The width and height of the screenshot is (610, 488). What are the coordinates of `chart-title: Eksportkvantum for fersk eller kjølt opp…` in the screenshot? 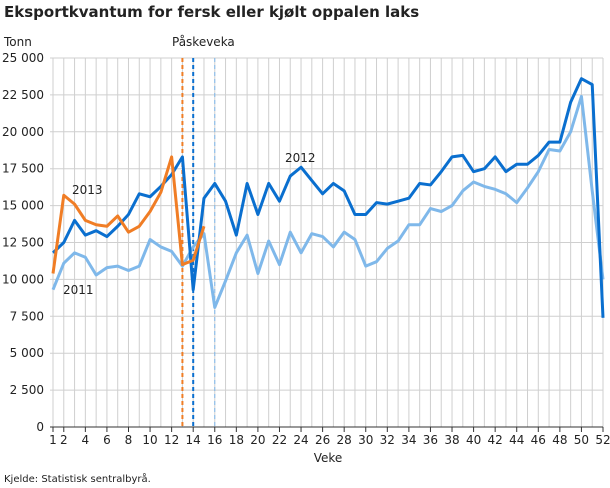 It's located at (211, 12).